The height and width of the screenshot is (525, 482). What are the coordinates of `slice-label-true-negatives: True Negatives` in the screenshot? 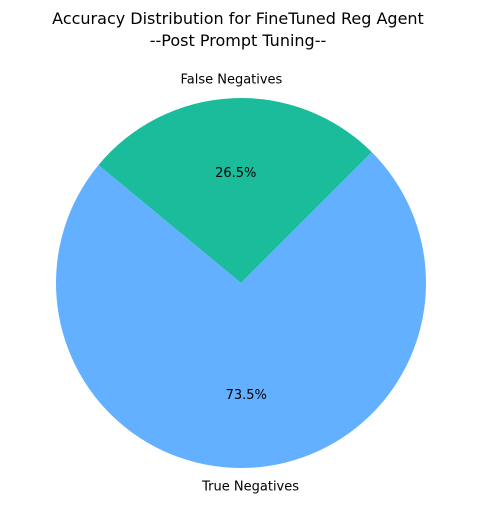 It's located at (250, 486).